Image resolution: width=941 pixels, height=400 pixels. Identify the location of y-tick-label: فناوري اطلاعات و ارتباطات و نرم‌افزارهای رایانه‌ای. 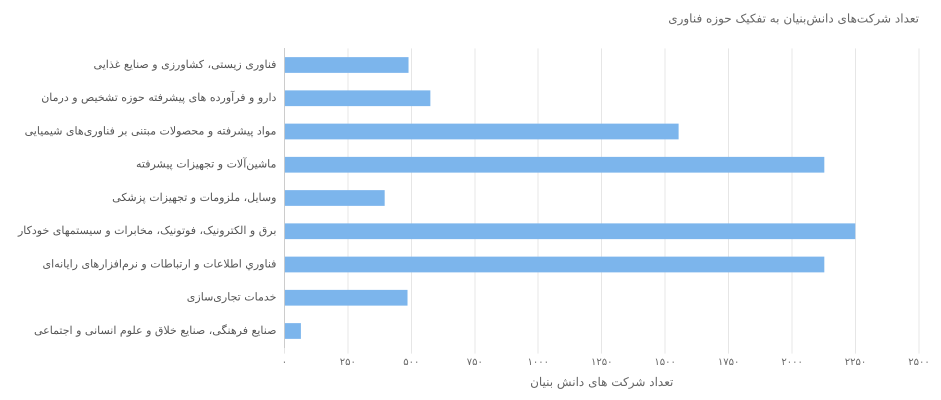
(159, 263).